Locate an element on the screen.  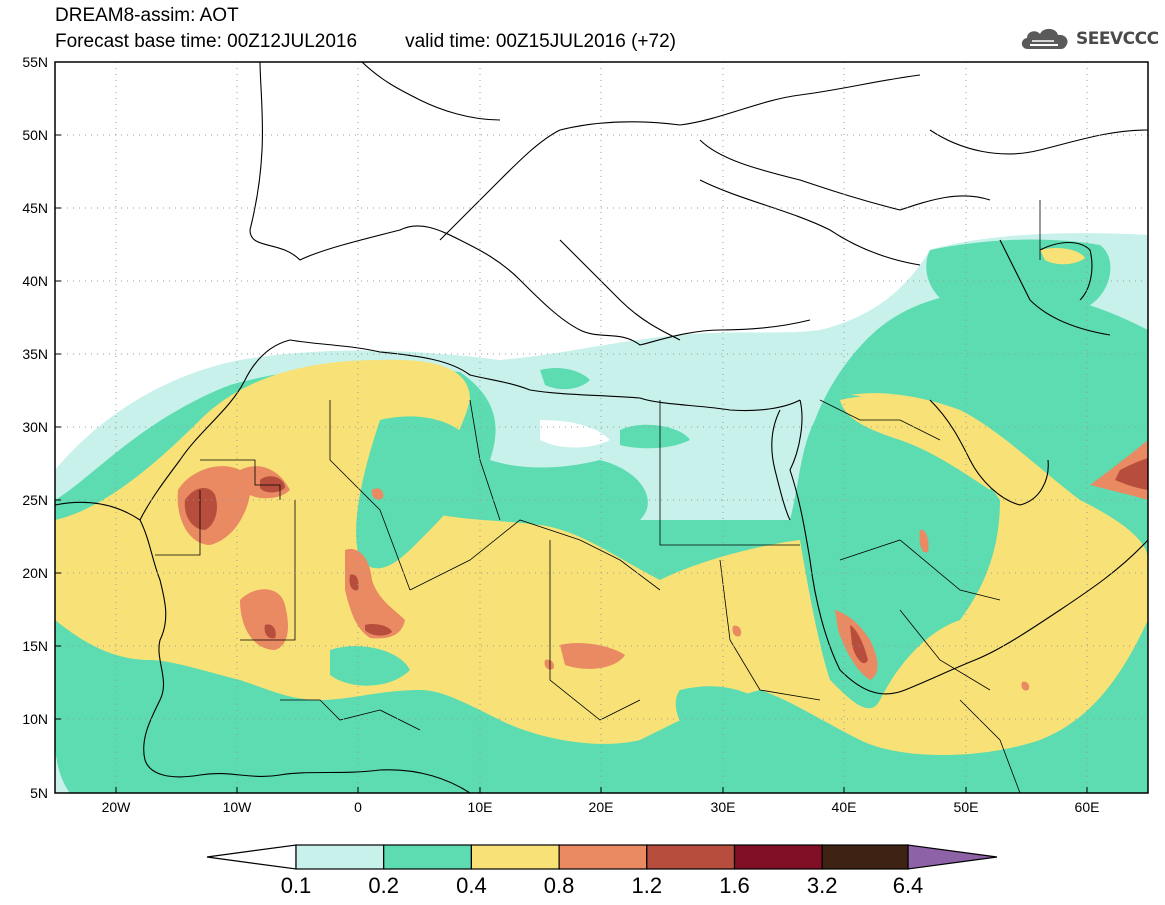
lat-label-35n: 35N is located at coordinates (35, 354).